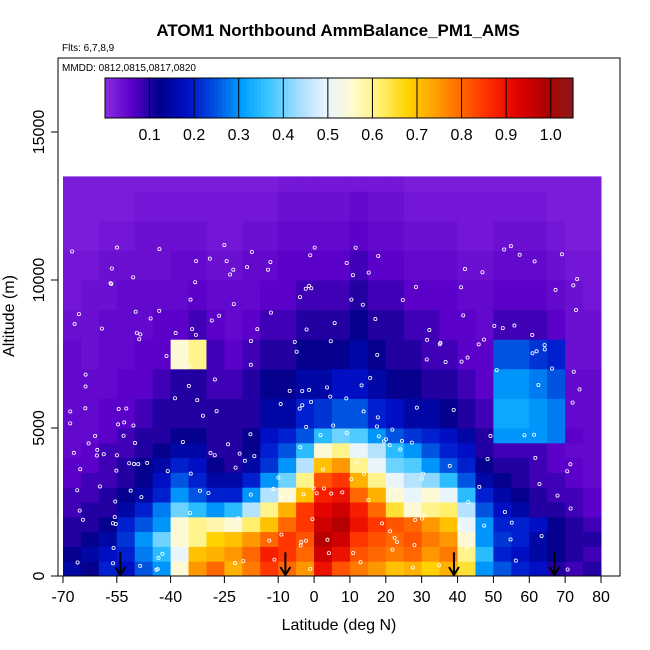 This screenshot has height=650, width=650. Describe the element at coordinates (224, 597) in the screenshot. I see `x-tick-label: -25` at that location.